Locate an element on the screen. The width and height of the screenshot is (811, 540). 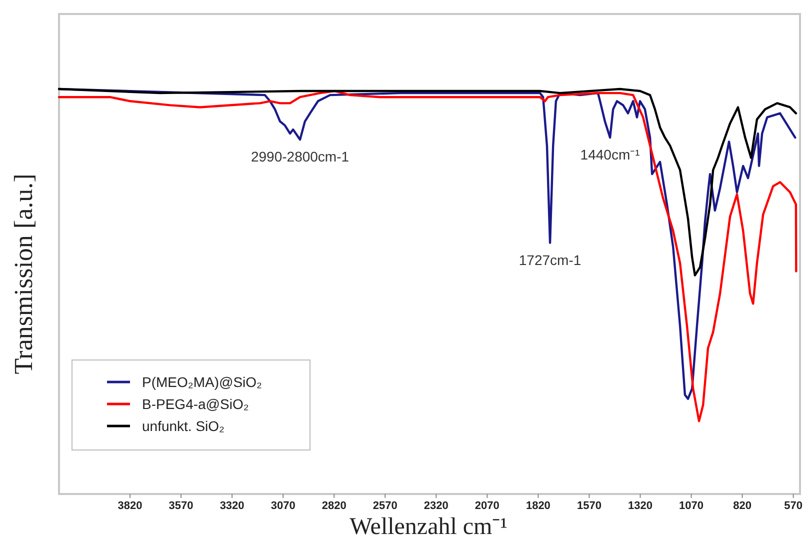
annotation: 1727cm-1 is located at coordinates (550, 260).